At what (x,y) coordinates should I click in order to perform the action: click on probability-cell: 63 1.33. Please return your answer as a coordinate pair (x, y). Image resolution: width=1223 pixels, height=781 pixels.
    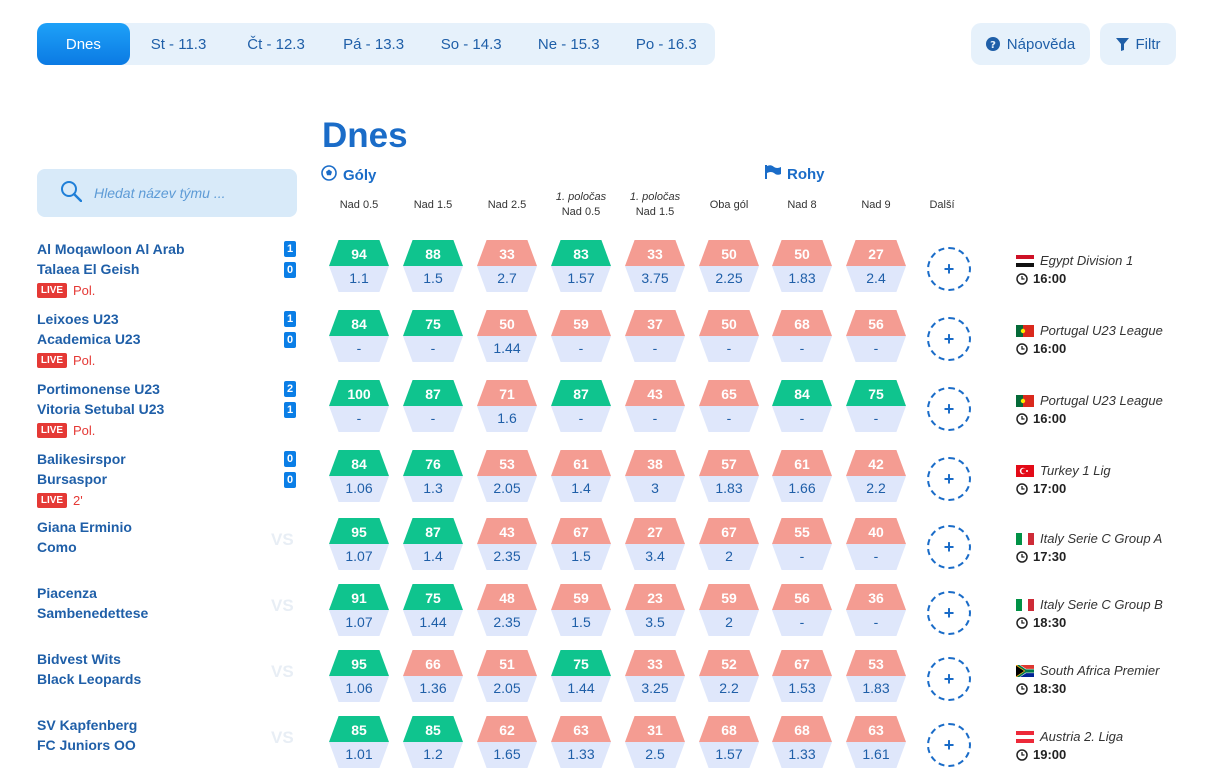
    Looking at the image, I should click on (581, 742).